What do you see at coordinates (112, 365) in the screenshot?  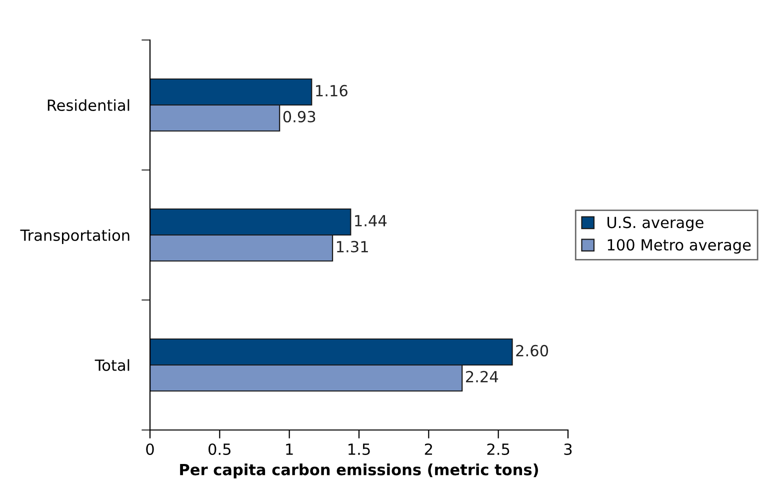 I see `y-tick-label: Total` at bounding box center [112, 365].